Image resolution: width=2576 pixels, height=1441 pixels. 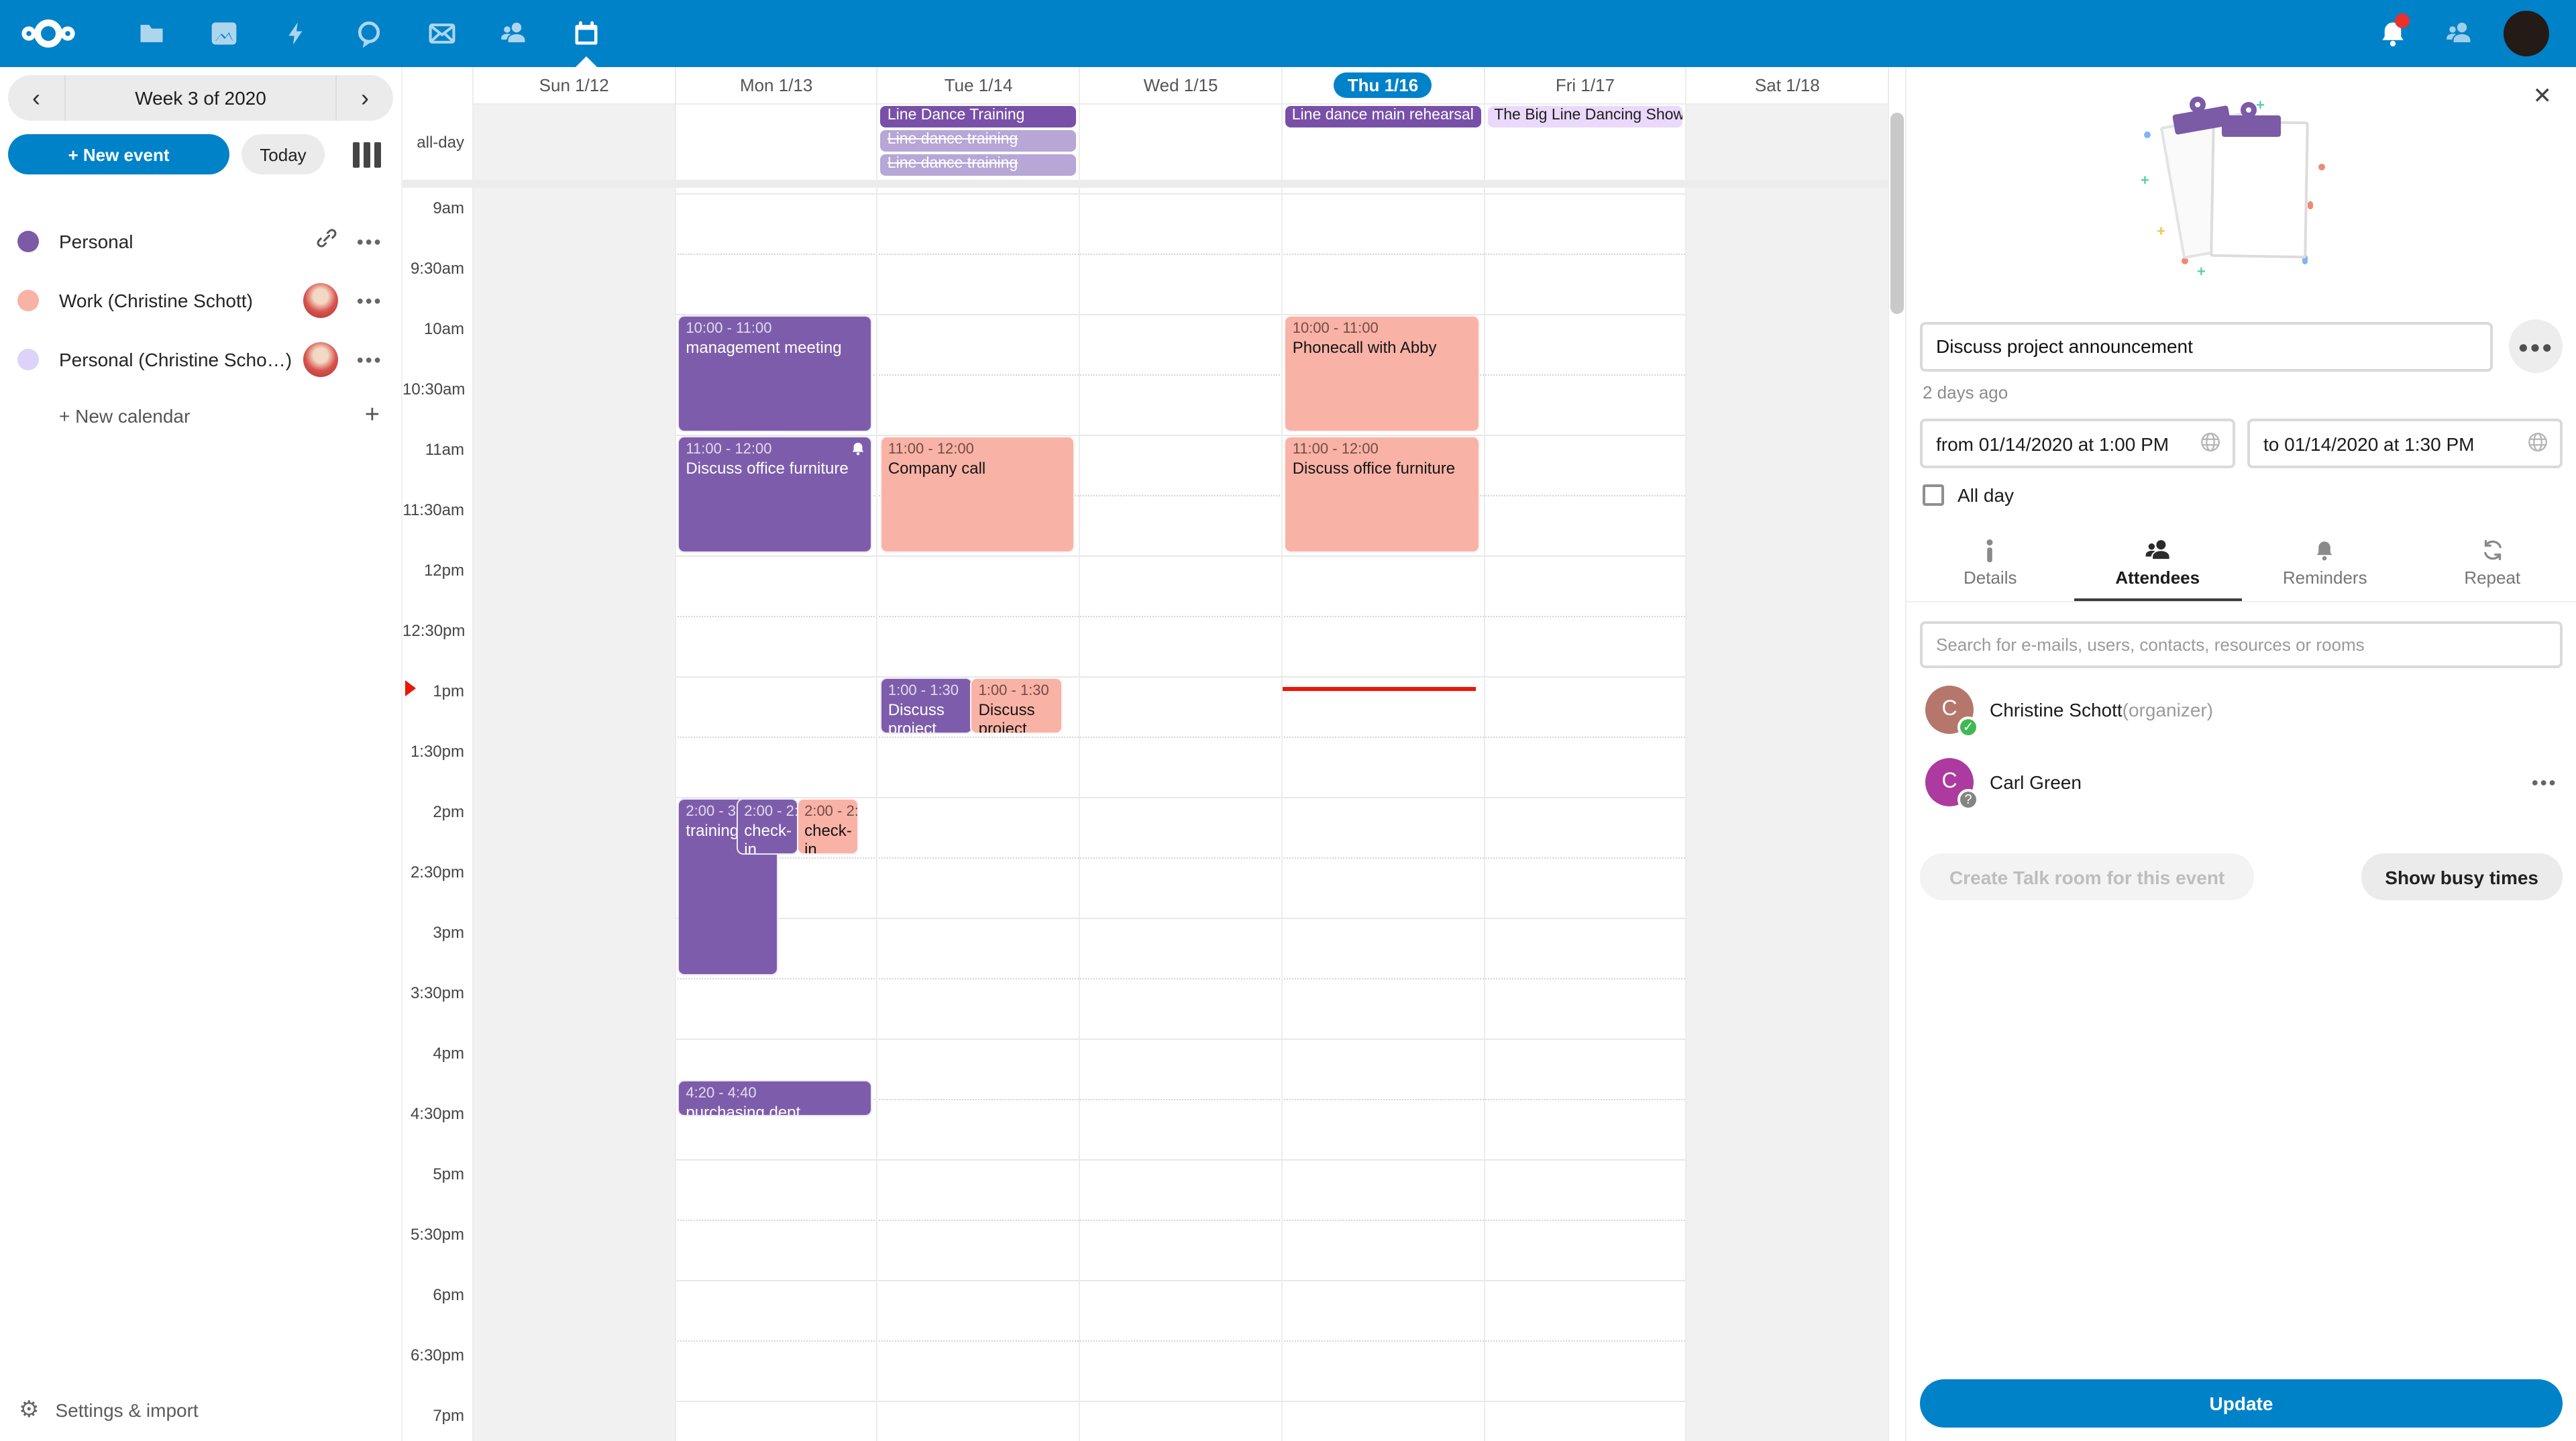 What do you see at coordinates (2369, 443) in the screenshot?
I see `end-date-value: to 01/14/2020 at 1:30 PM` at bounding box center [2369, 443].